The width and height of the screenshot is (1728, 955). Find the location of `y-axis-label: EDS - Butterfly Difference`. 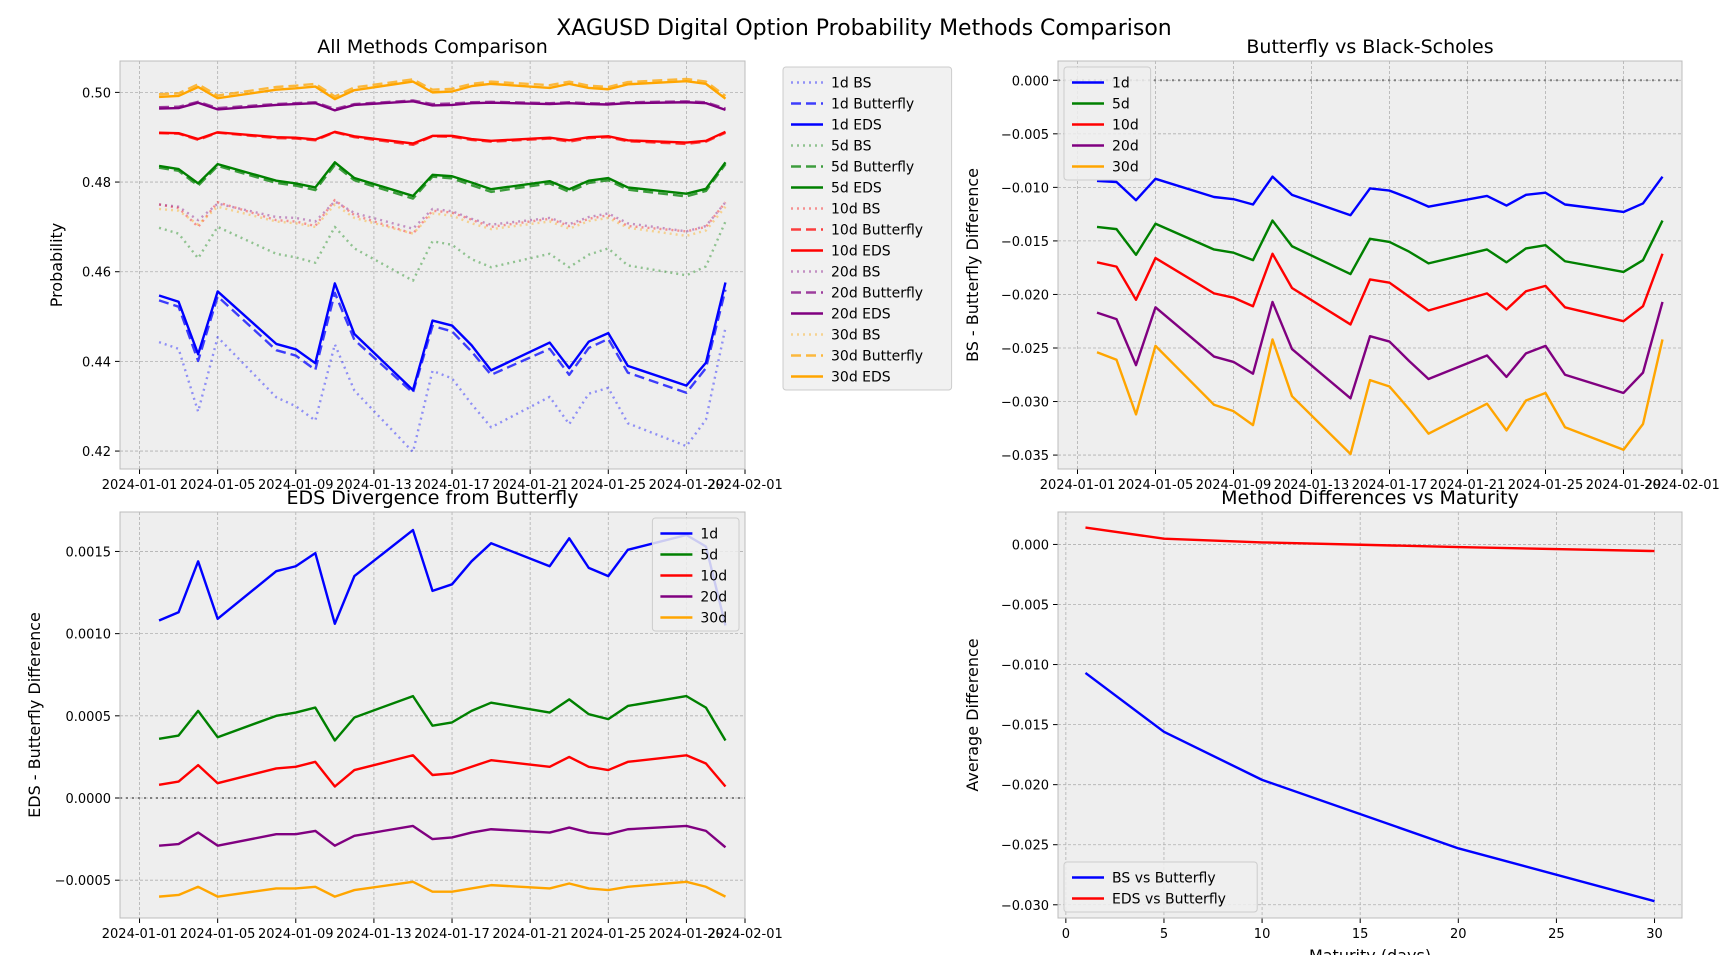

y-axis-label: EDS - Butterfly Difference is located at coordinates (34, 715).